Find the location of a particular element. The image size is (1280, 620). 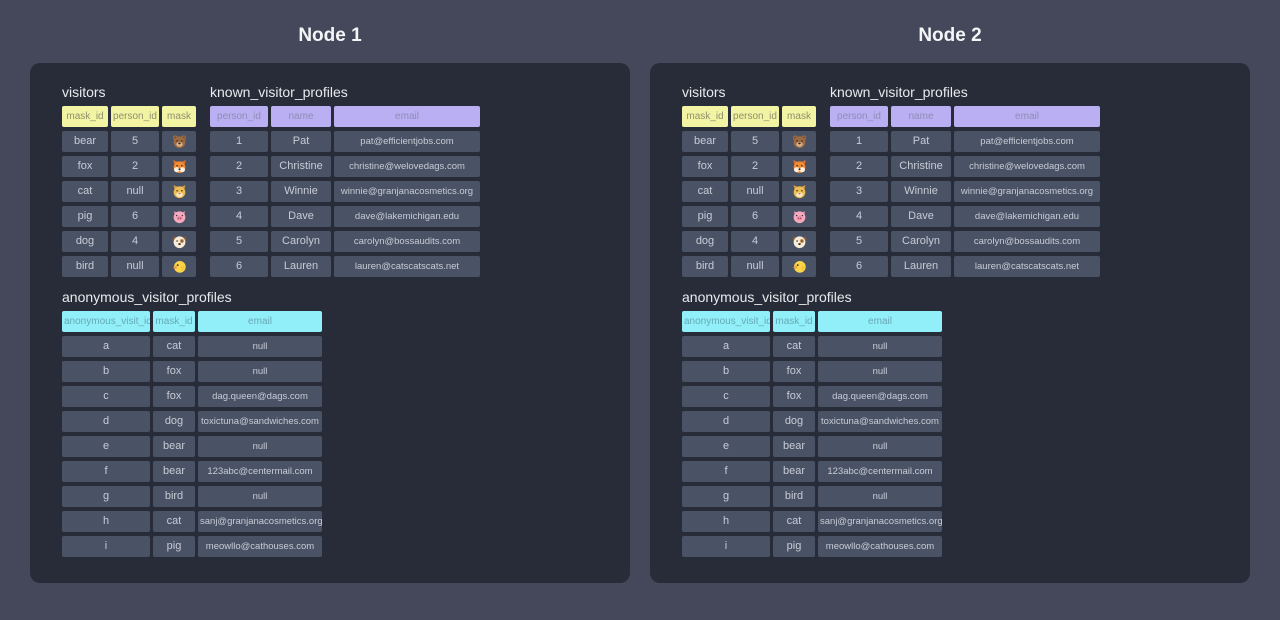

pig-emoji-icon is located at coordinates (799, 216).